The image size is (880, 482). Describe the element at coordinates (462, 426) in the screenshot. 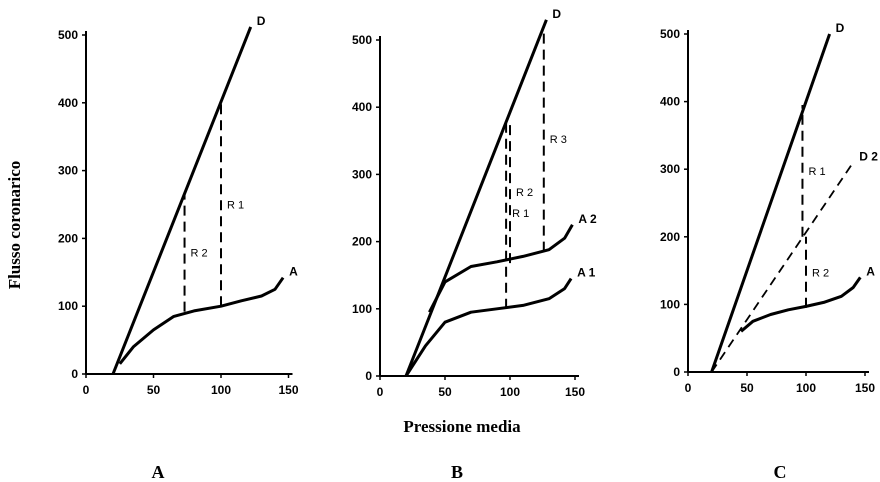

I see `x-axis-label: Pressione media` at that location.